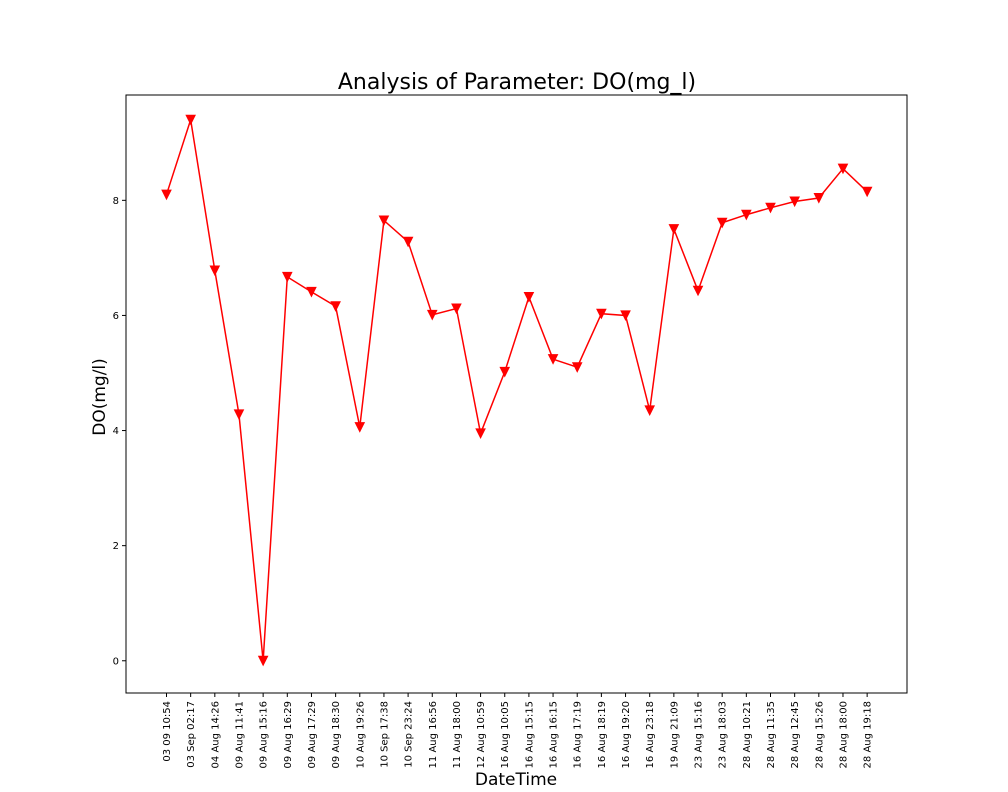 The width and height of the screenshot is (1008, 792). What do you see at coordinates (433, 734) in the screenshot?
I see `x-tick-label: 11 Aug 16:56` at bounding box center [433, 734].